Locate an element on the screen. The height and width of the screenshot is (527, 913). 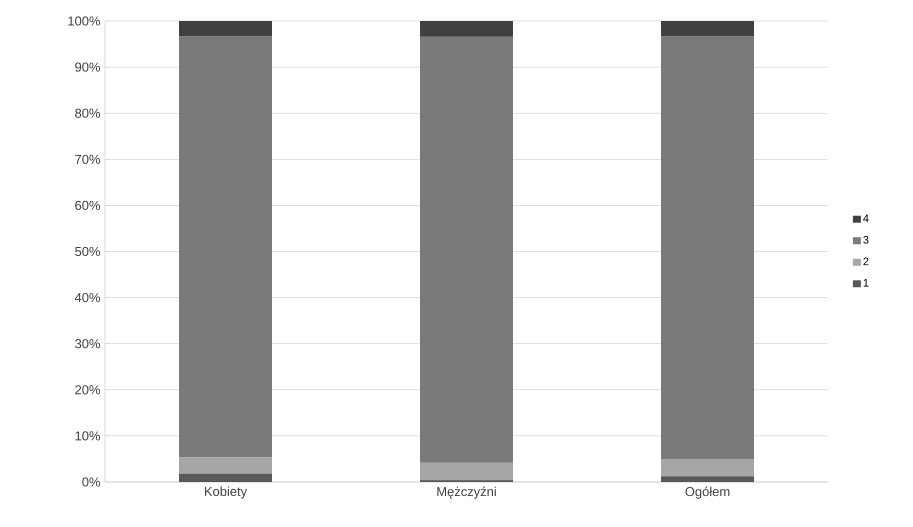
y-tick-label: 10% is located at coordinates (88, 435).